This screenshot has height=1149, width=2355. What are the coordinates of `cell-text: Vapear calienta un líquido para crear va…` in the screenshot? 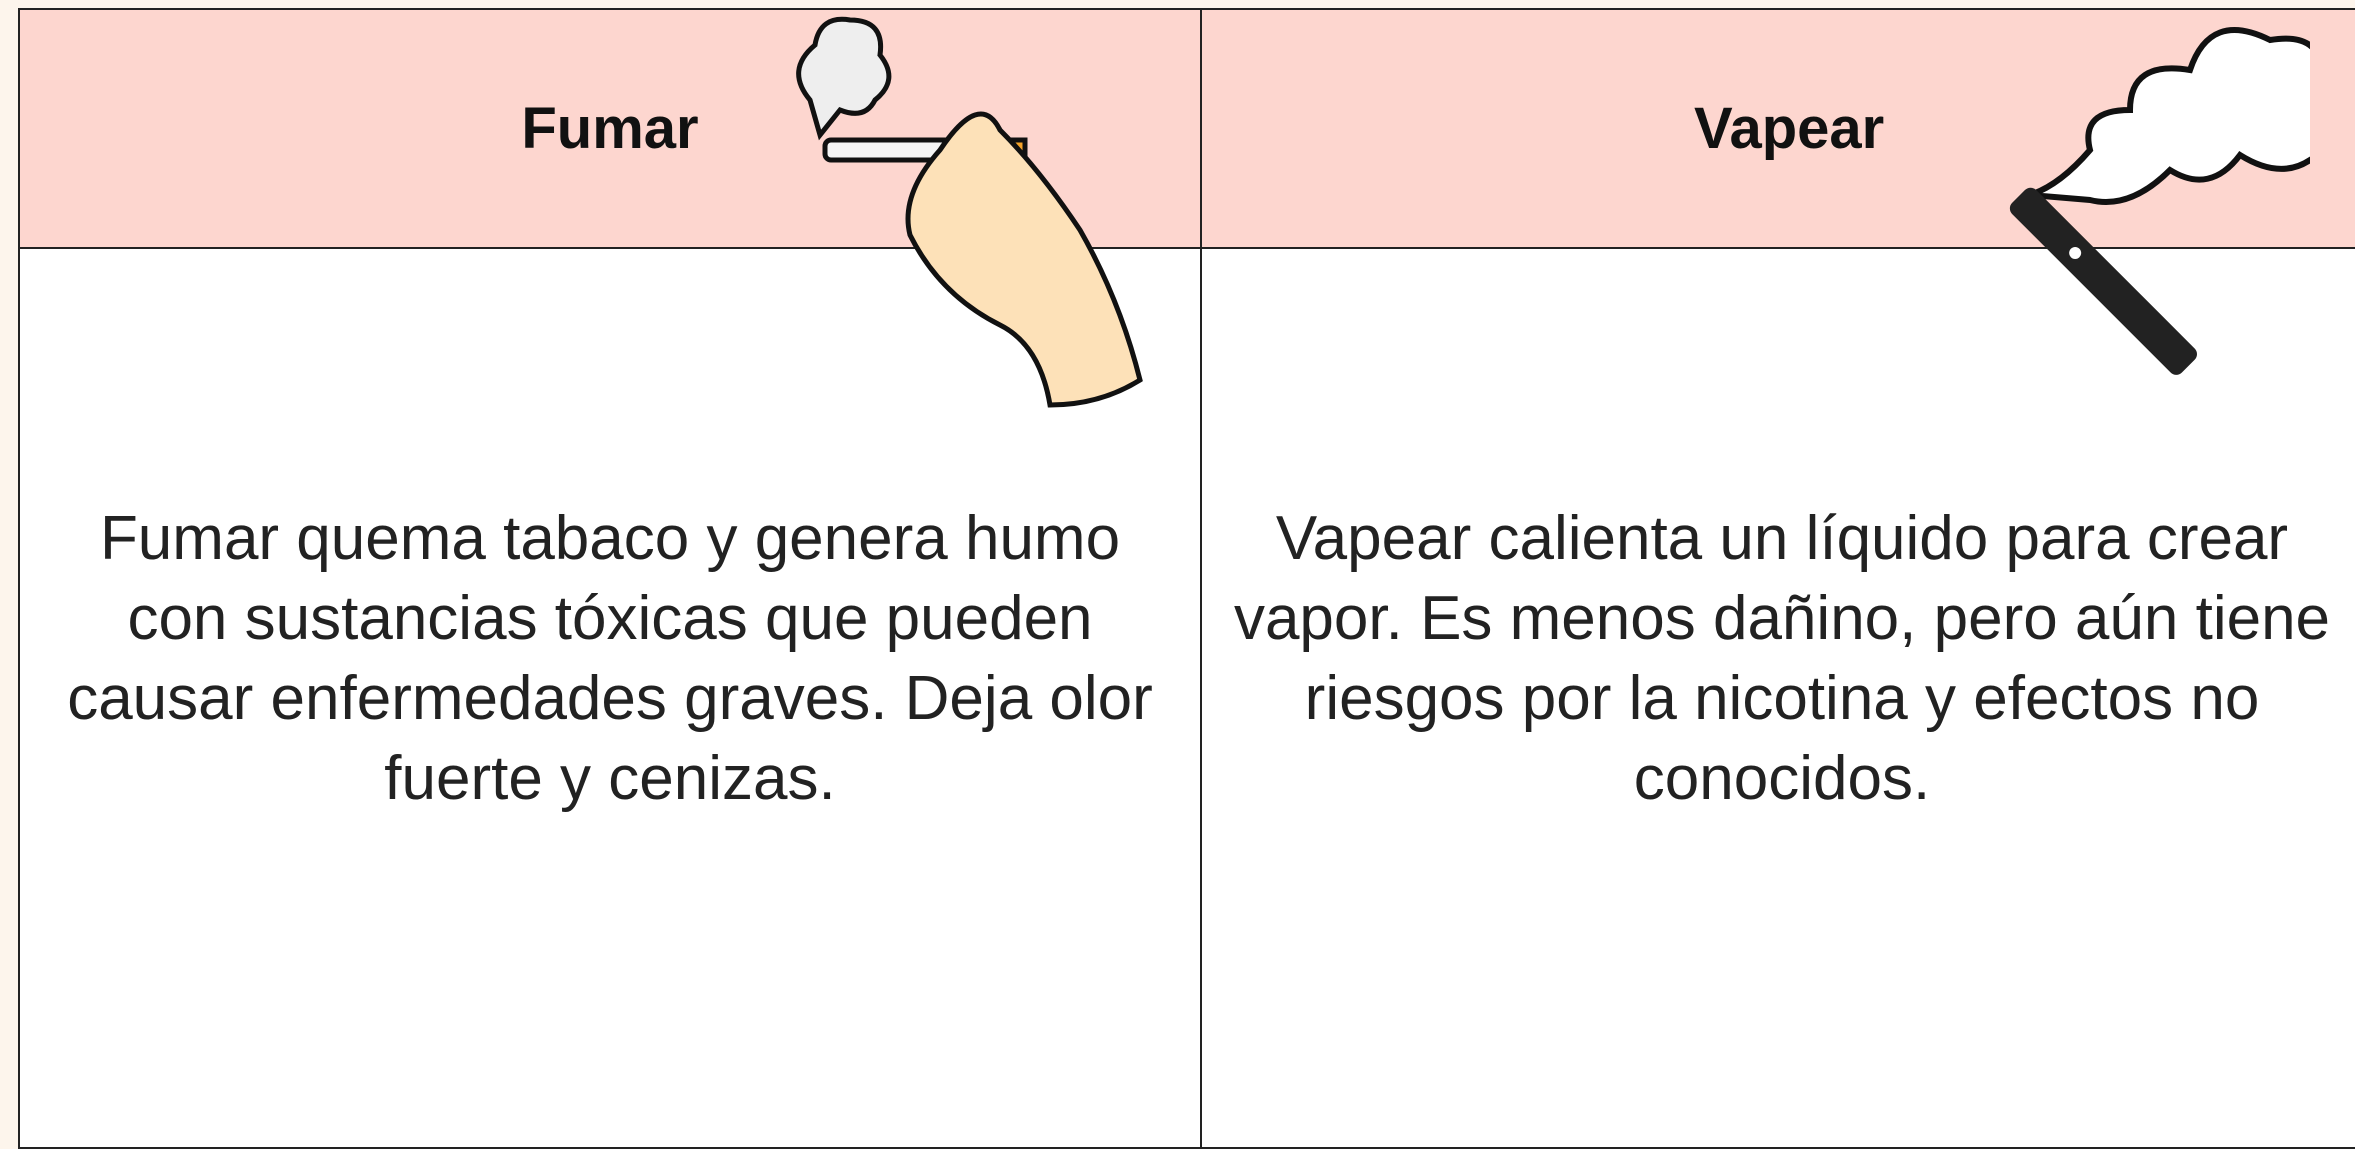 It's located at (1782, 658).